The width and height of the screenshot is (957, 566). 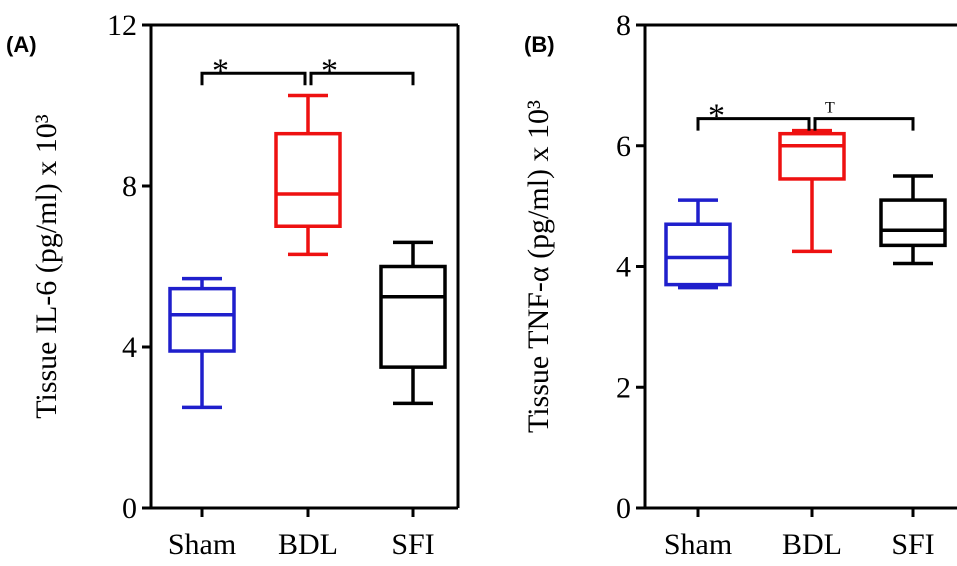 What do you see at coordinates (623, 387) in the screenshot?
I see `y-tick-label: 2` at bounding box center [623, 387].